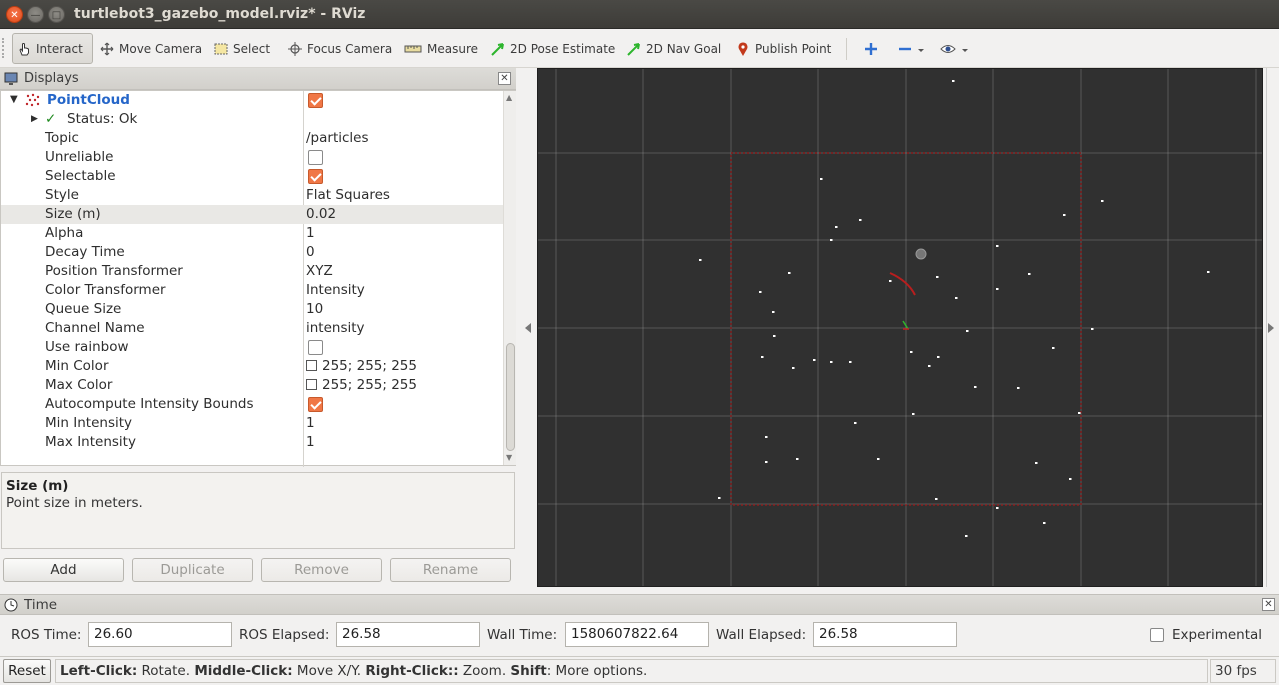 This screenshot has height=685, width=1279. I want to click on tool-measure-button: Measure, so click(441, 48).